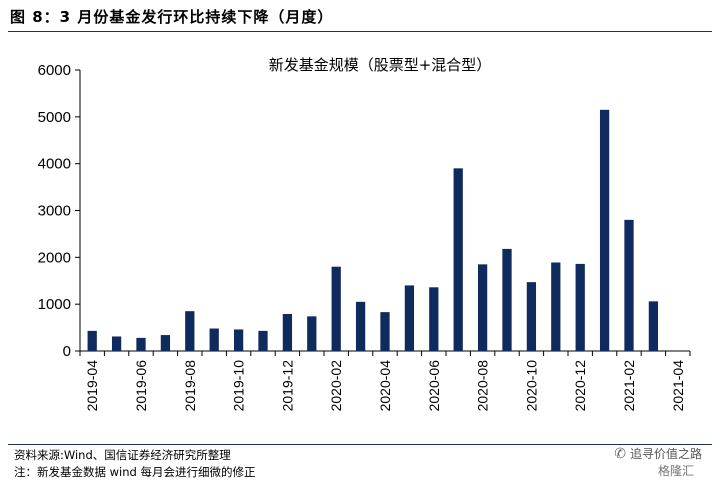 This screenshot has width=720, height=482. I want to click on x-tick-label: 2020-02, so click(336, 386).